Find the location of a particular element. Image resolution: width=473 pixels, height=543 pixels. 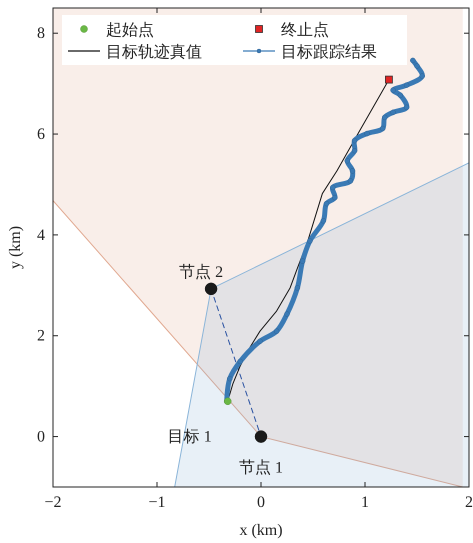

y-axis-title: y (km) is located at coordinates (15, 248).